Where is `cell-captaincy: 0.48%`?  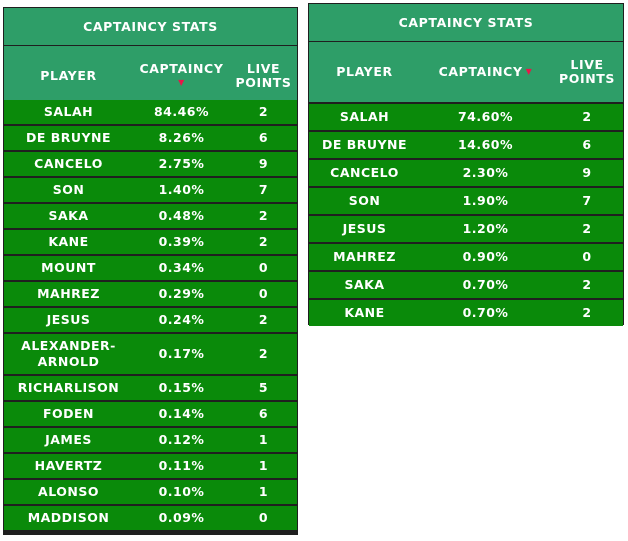
cell-captaincy: 0.48% is located at coordinates (181, 215).